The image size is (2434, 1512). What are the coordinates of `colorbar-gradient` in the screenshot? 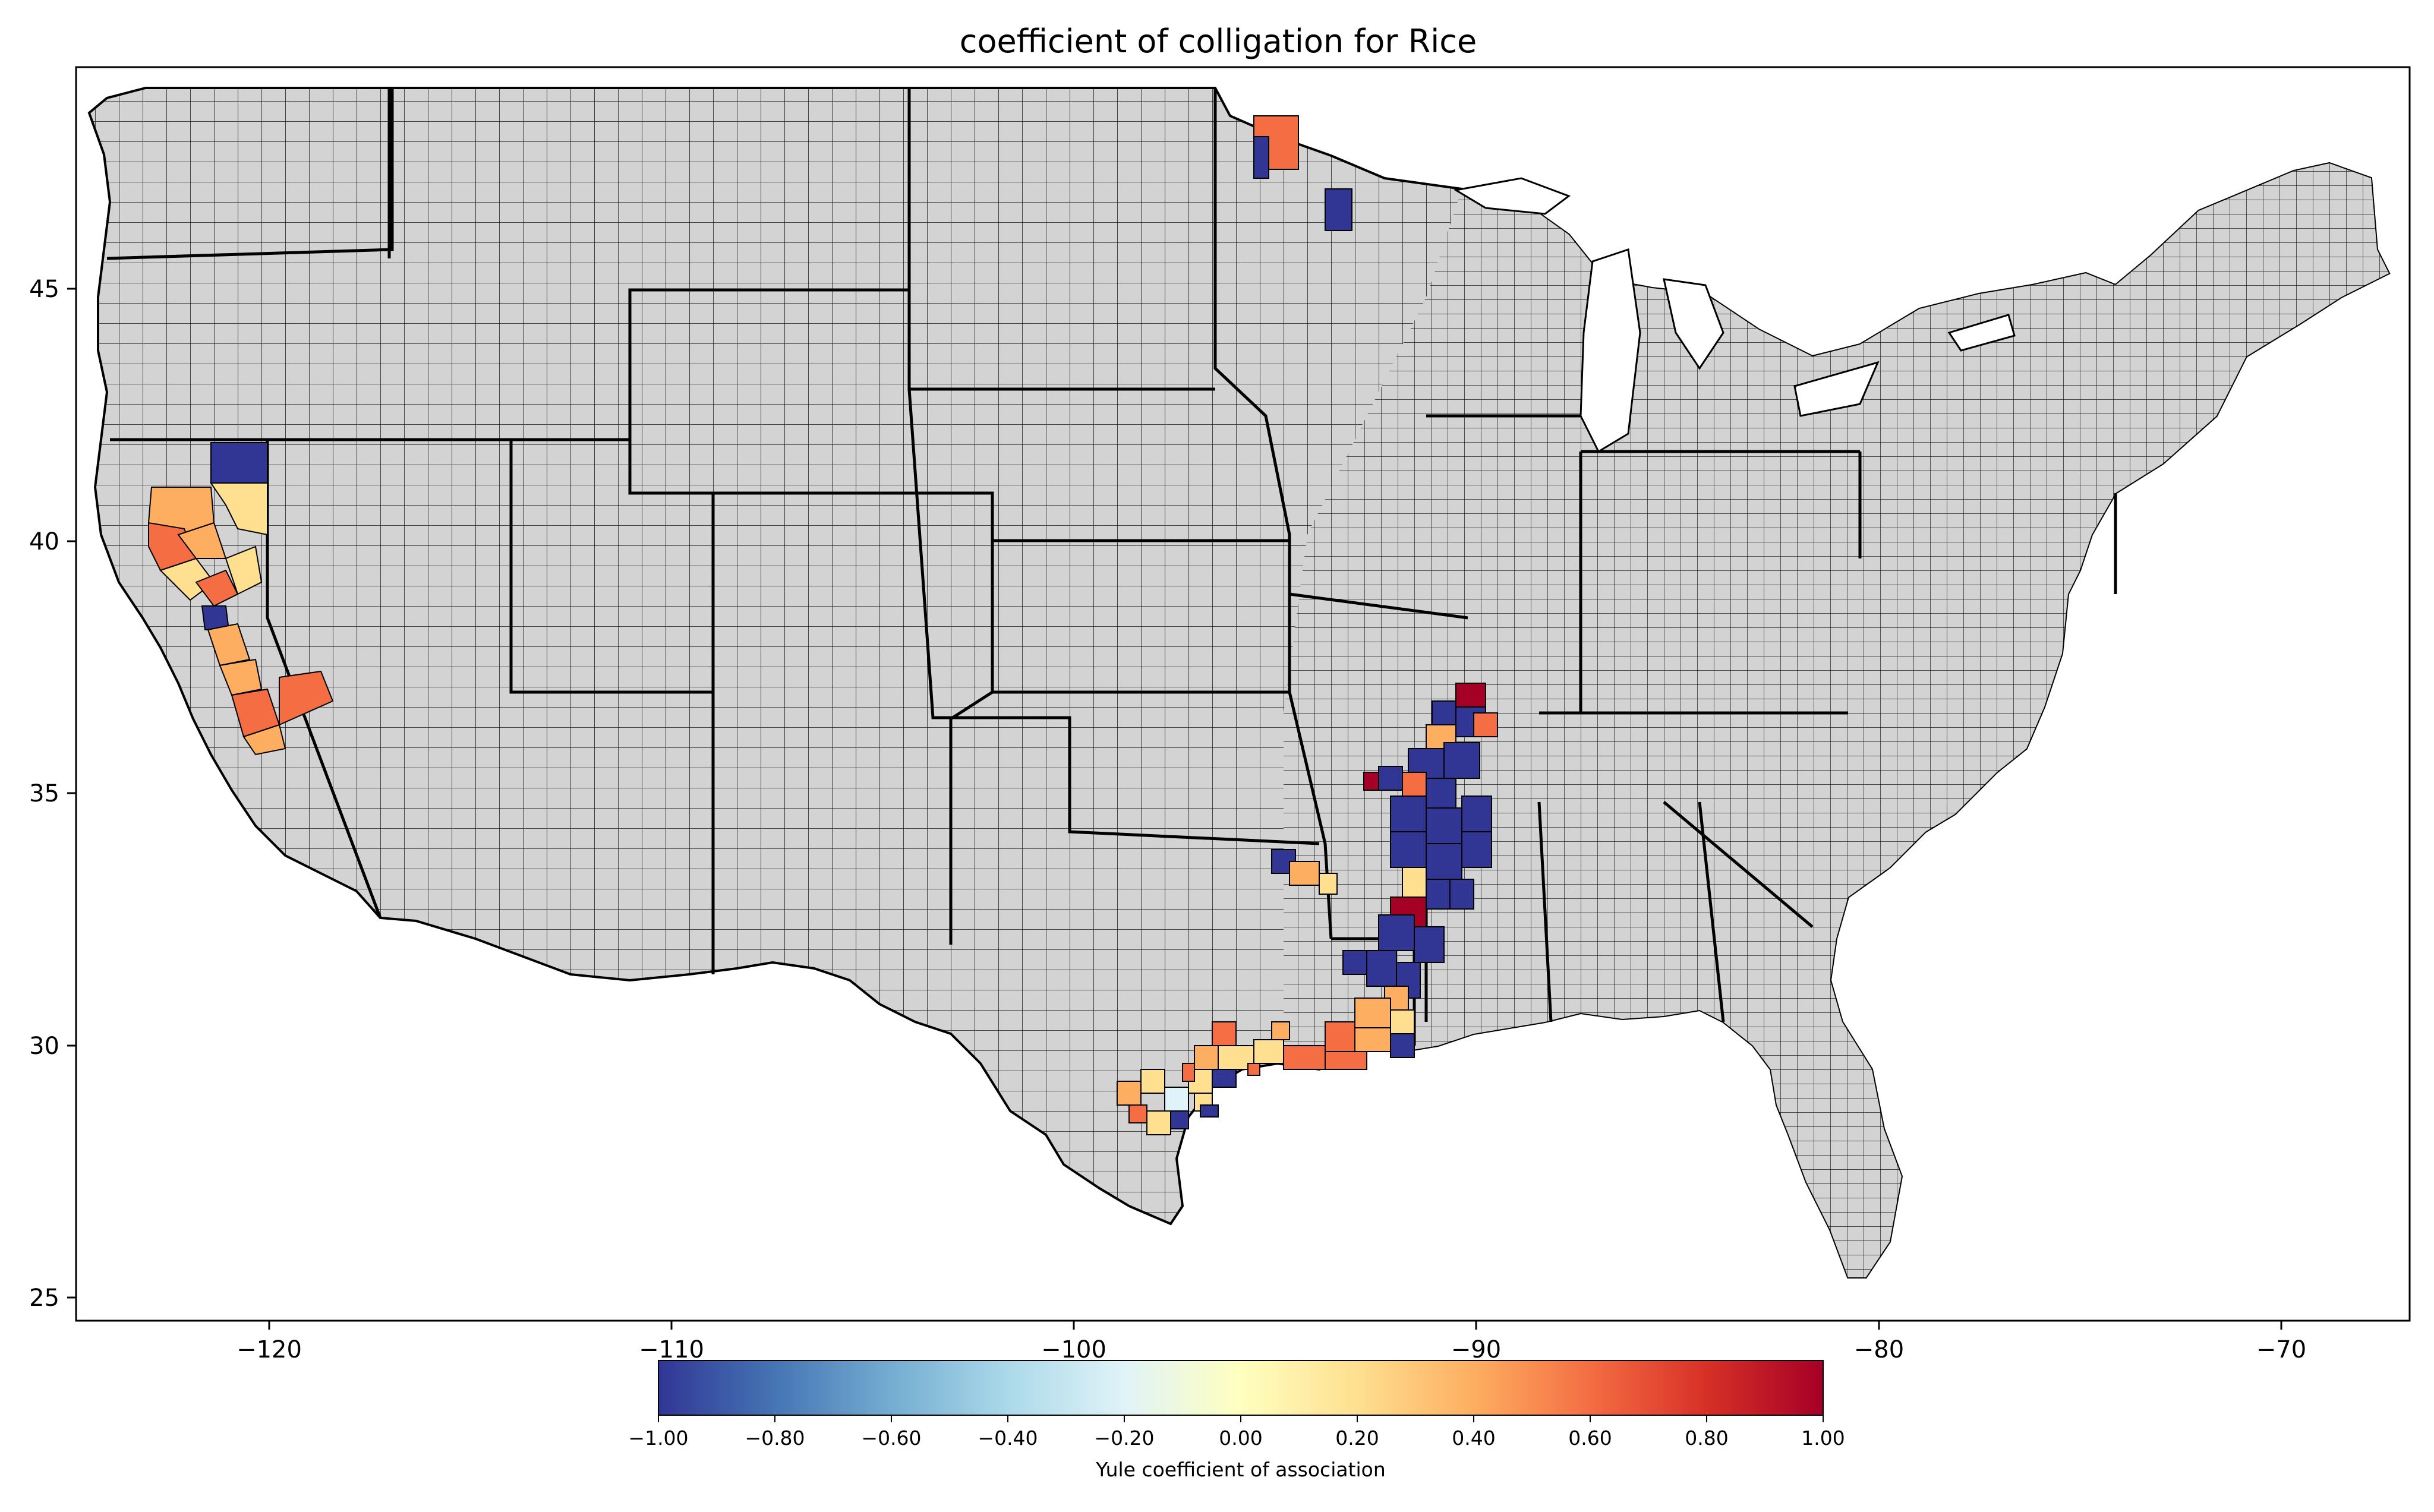 It's located at (1241, 1388).